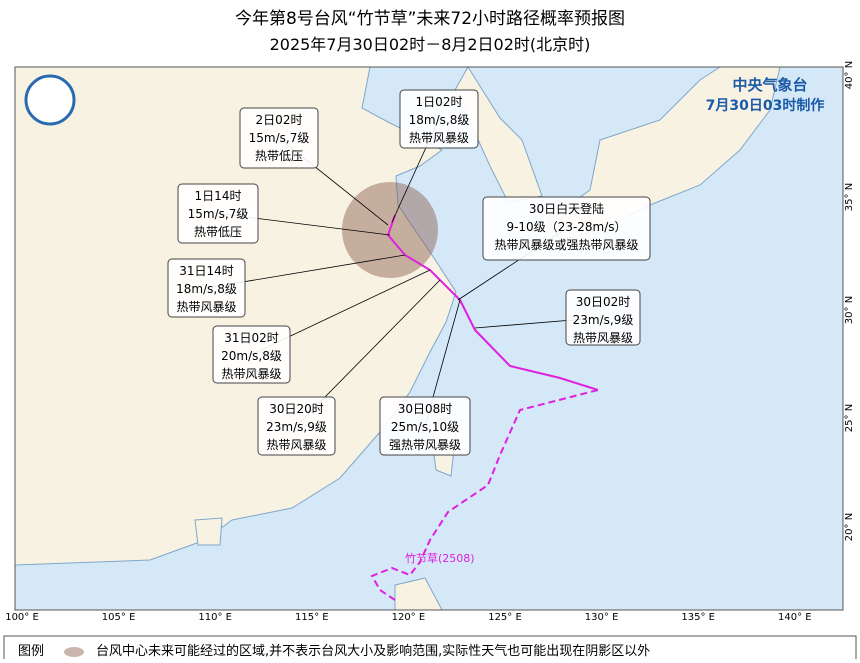  I want to click on hainan, so click(208, 531).